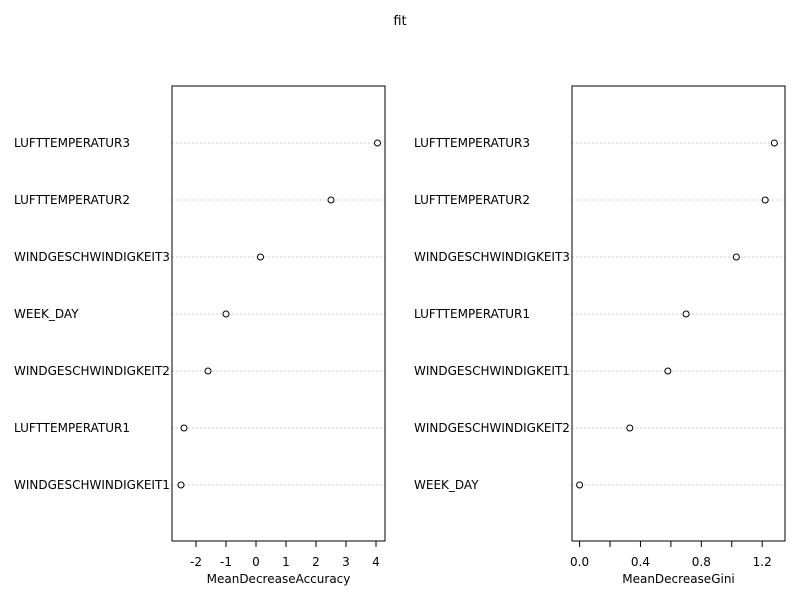 The height and width of the screenshot is (600, 800). I want to click on chart-title: fit, so click(399, 21).